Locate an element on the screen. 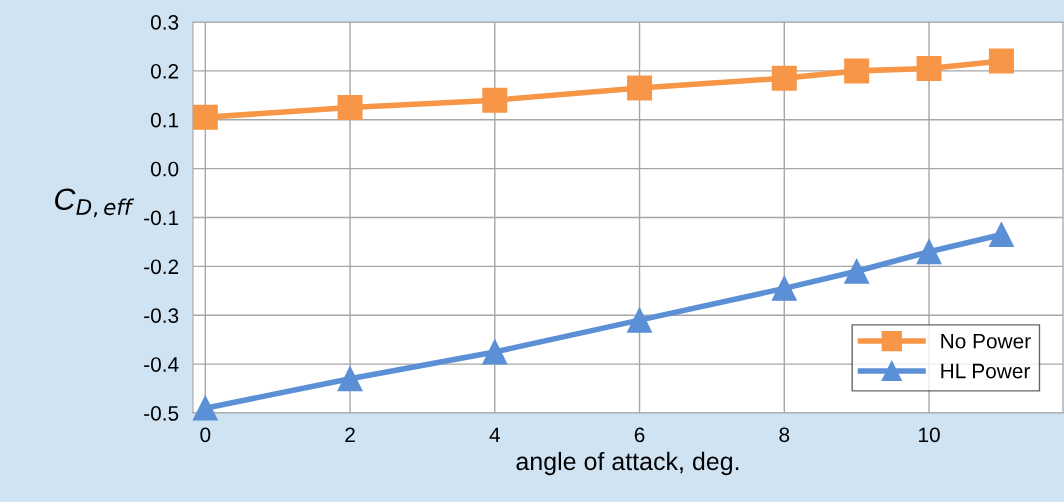 Image resolution: width=1064 pixels, height=502 pixels. x-tick-label: 0 is located at coordinates (205, 435).